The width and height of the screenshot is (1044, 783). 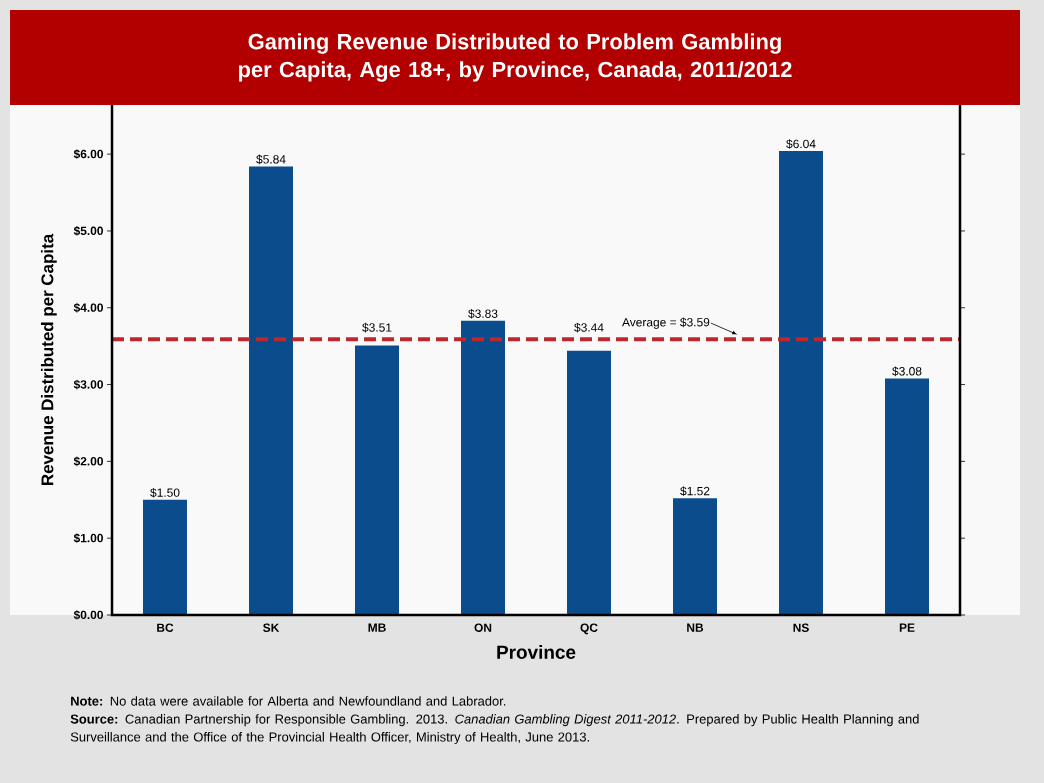 I want to click on data-label: $5.84, so click(x=271, y=159).